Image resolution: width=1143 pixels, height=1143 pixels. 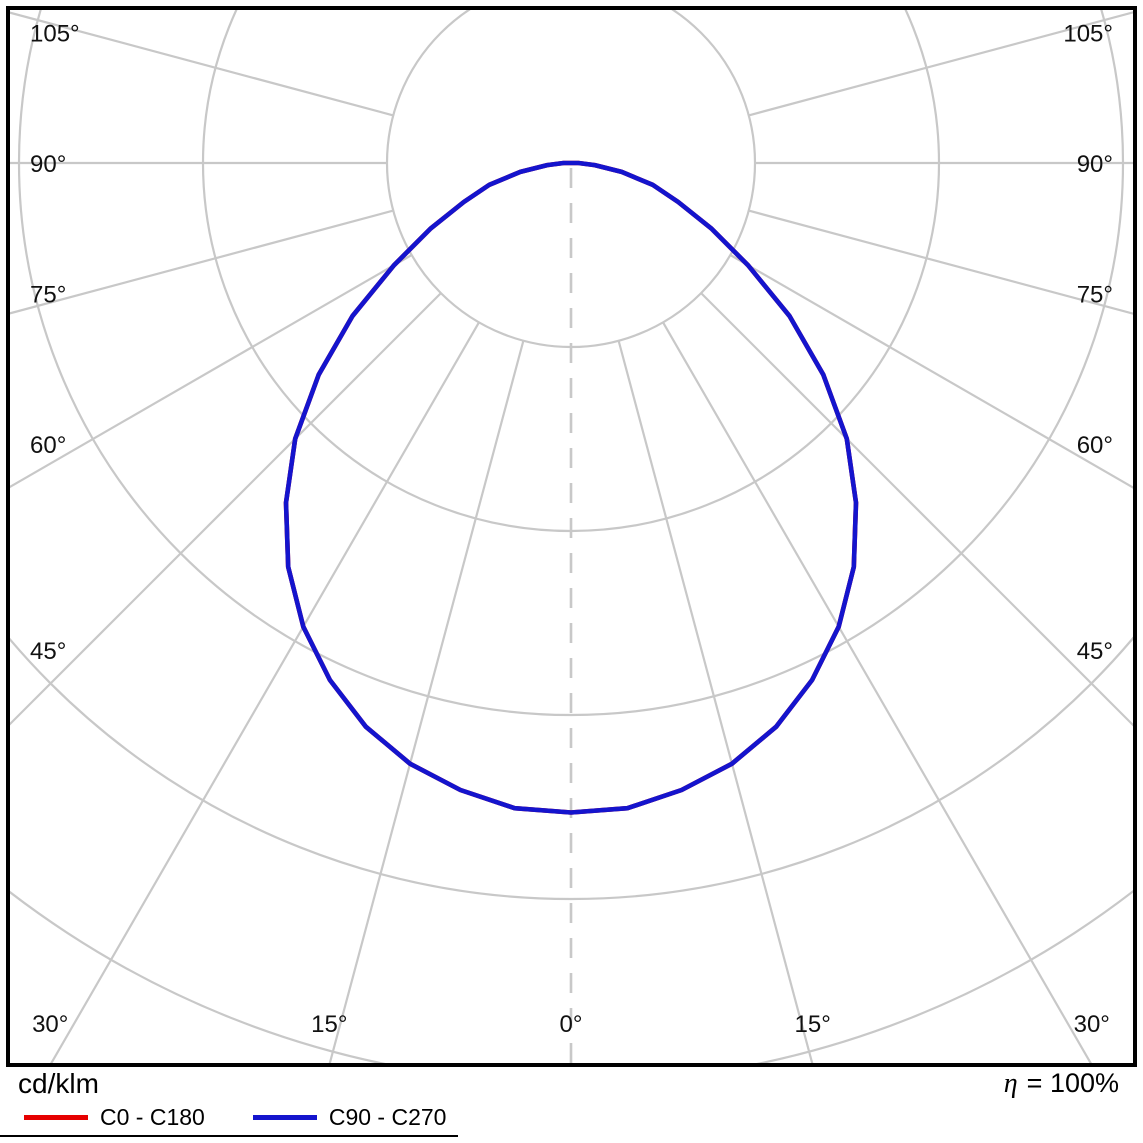 I want to click on legend-line-c0-c180-icon, so click(x=56, y=1117).